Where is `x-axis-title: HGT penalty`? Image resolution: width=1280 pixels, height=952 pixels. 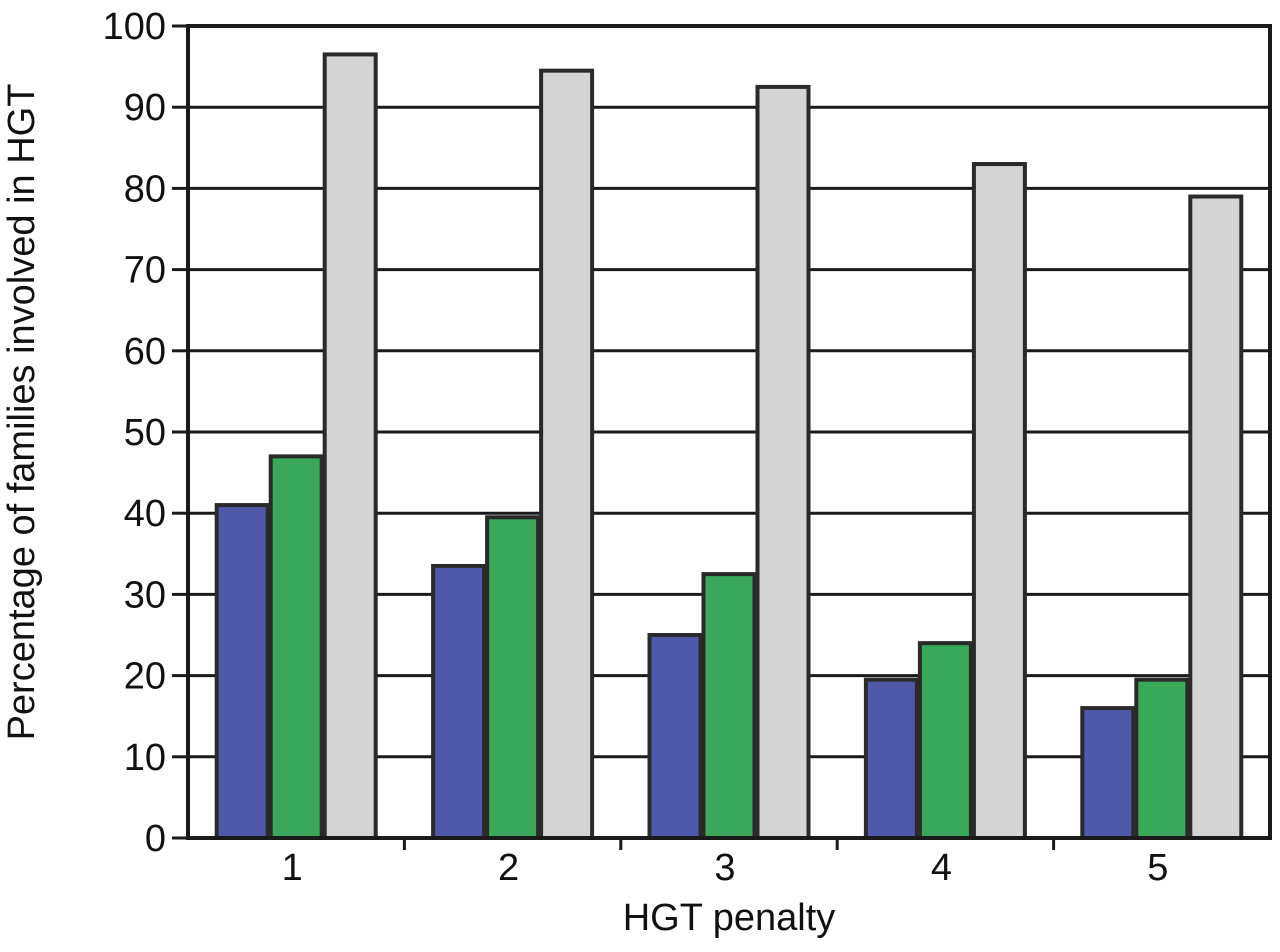 x-axis-title: HGT penalty is located at coordinates (729, 918).